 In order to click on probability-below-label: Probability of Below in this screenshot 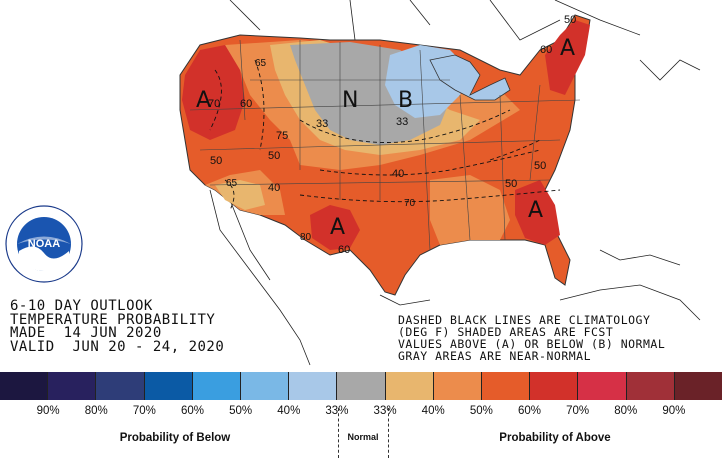, I will do `click(175, 438)`.